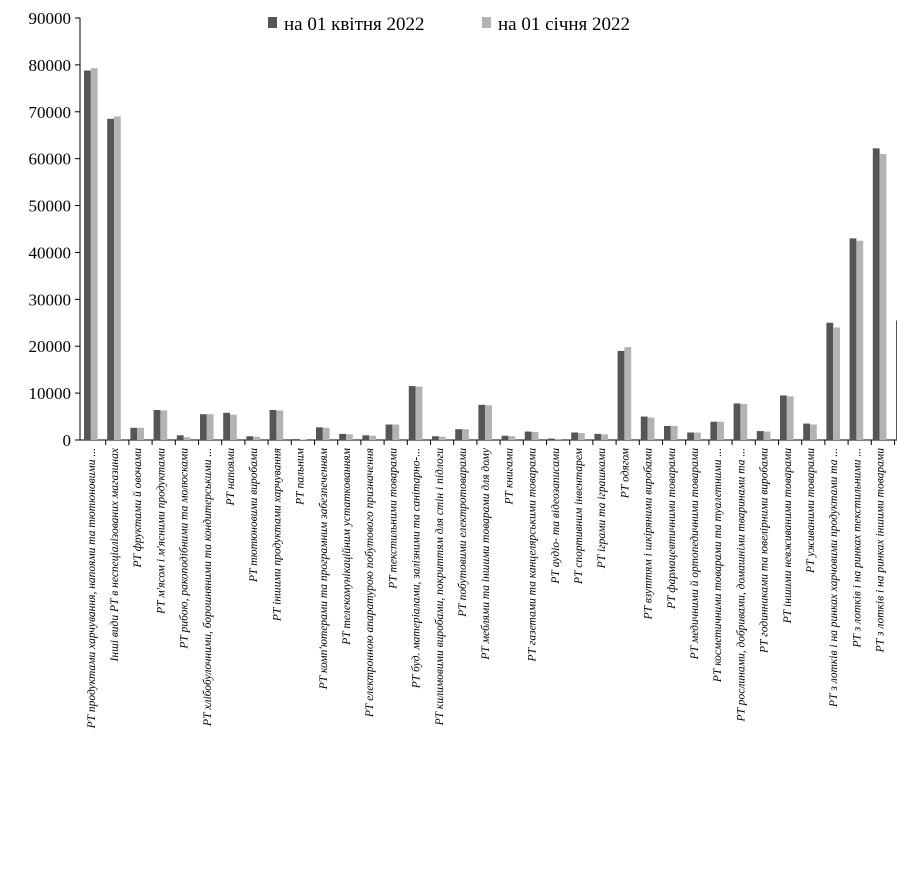  Describe the element at coordinates (564, 24) in the screenshot. I see `legend-label: на 01 січня 2022` at that location.